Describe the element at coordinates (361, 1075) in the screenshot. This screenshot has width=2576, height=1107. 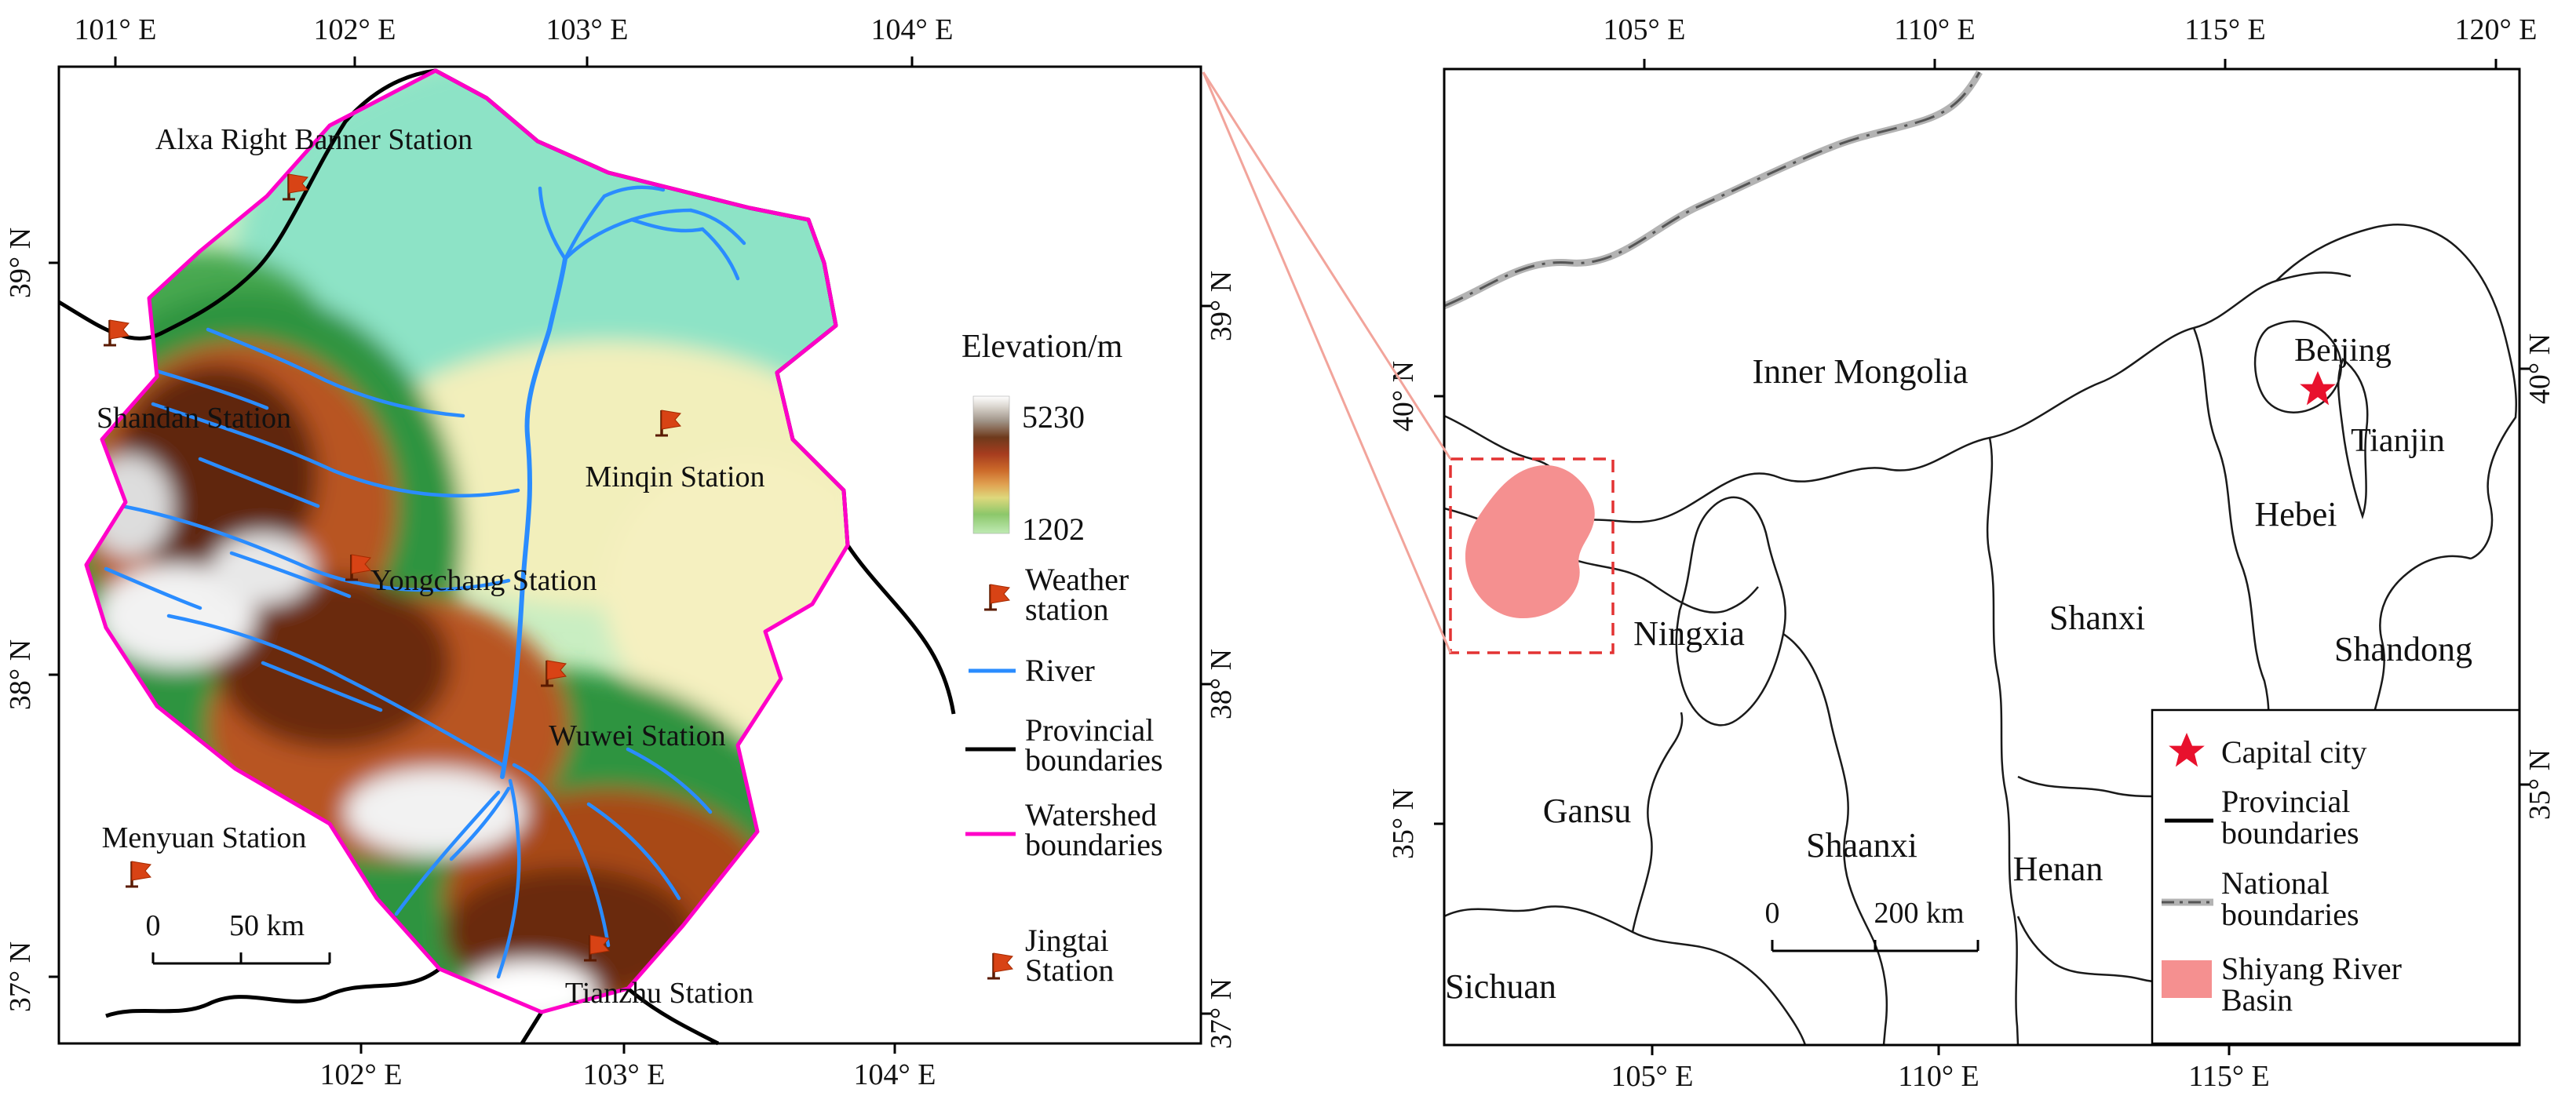
I see `left-axis-lon-bottom-0: 102° E` at that location.